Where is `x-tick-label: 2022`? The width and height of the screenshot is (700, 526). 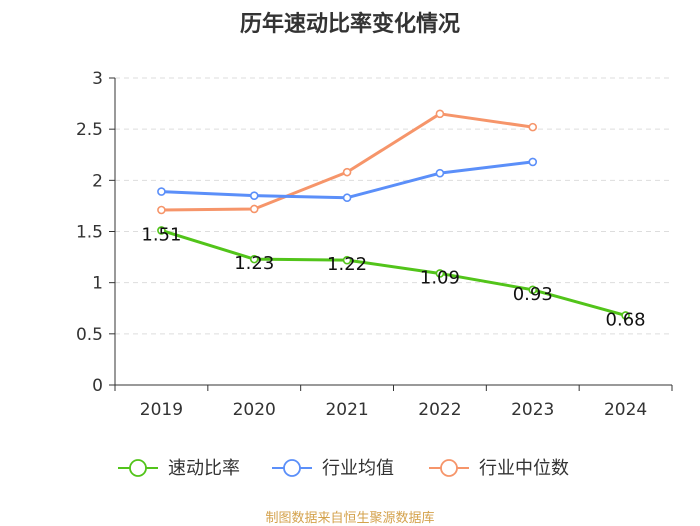
x-tick-label: 2022 is located at coordinates (439, 410).